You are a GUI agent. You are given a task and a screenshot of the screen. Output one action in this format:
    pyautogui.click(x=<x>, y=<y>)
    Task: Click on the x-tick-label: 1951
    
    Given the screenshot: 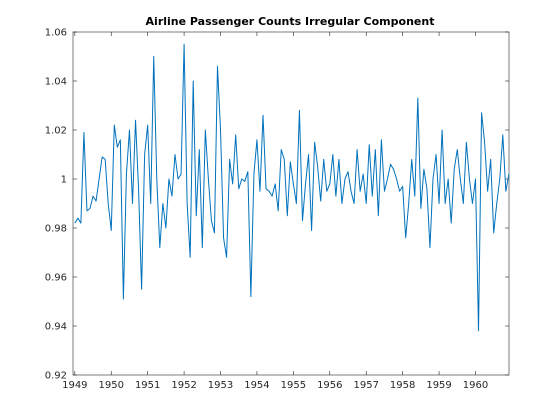 What is the action you would take?
    pyautogui.click(x=147, y=385)
    